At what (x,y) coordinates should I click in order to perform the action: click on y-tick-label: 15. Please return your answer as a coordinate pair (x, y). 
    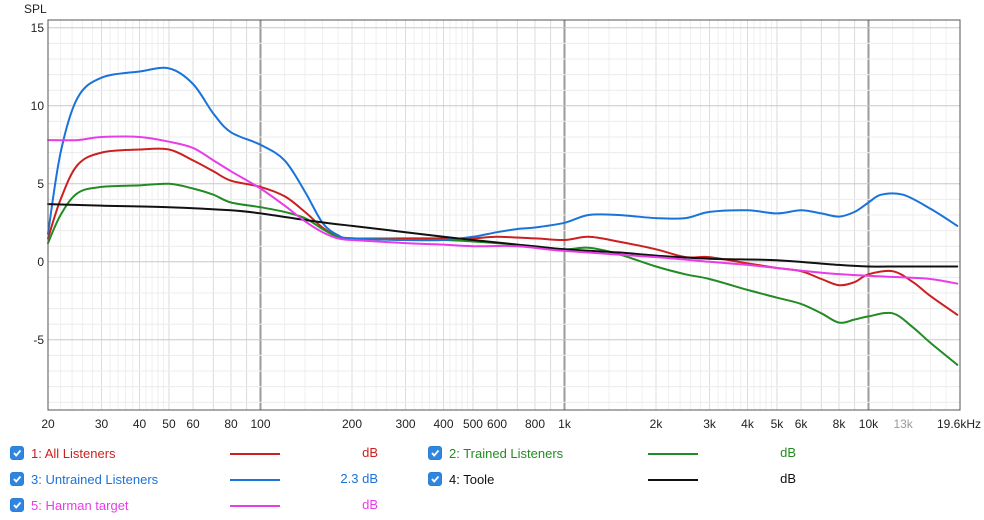
    Looking at the image, I should click on (38, 28).